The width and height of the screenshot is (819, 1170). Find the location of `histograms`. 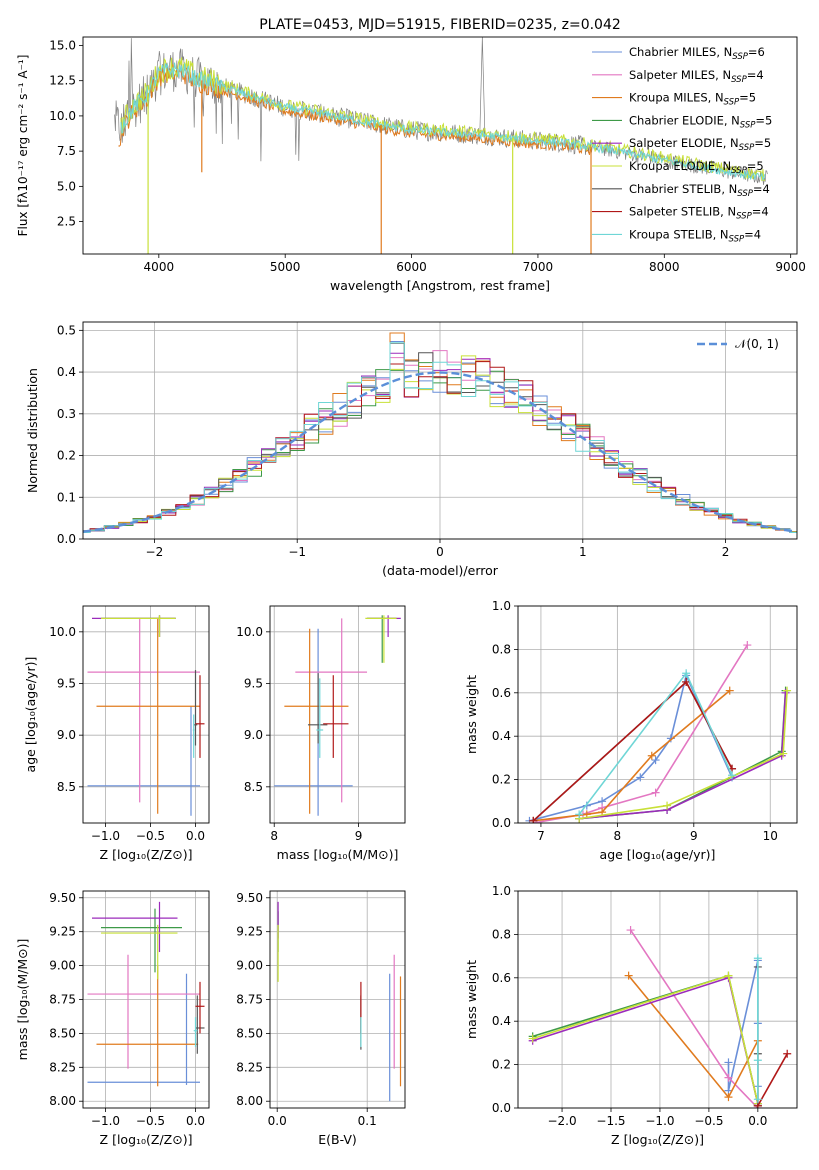

histograms is located at coordinates (440, 432).